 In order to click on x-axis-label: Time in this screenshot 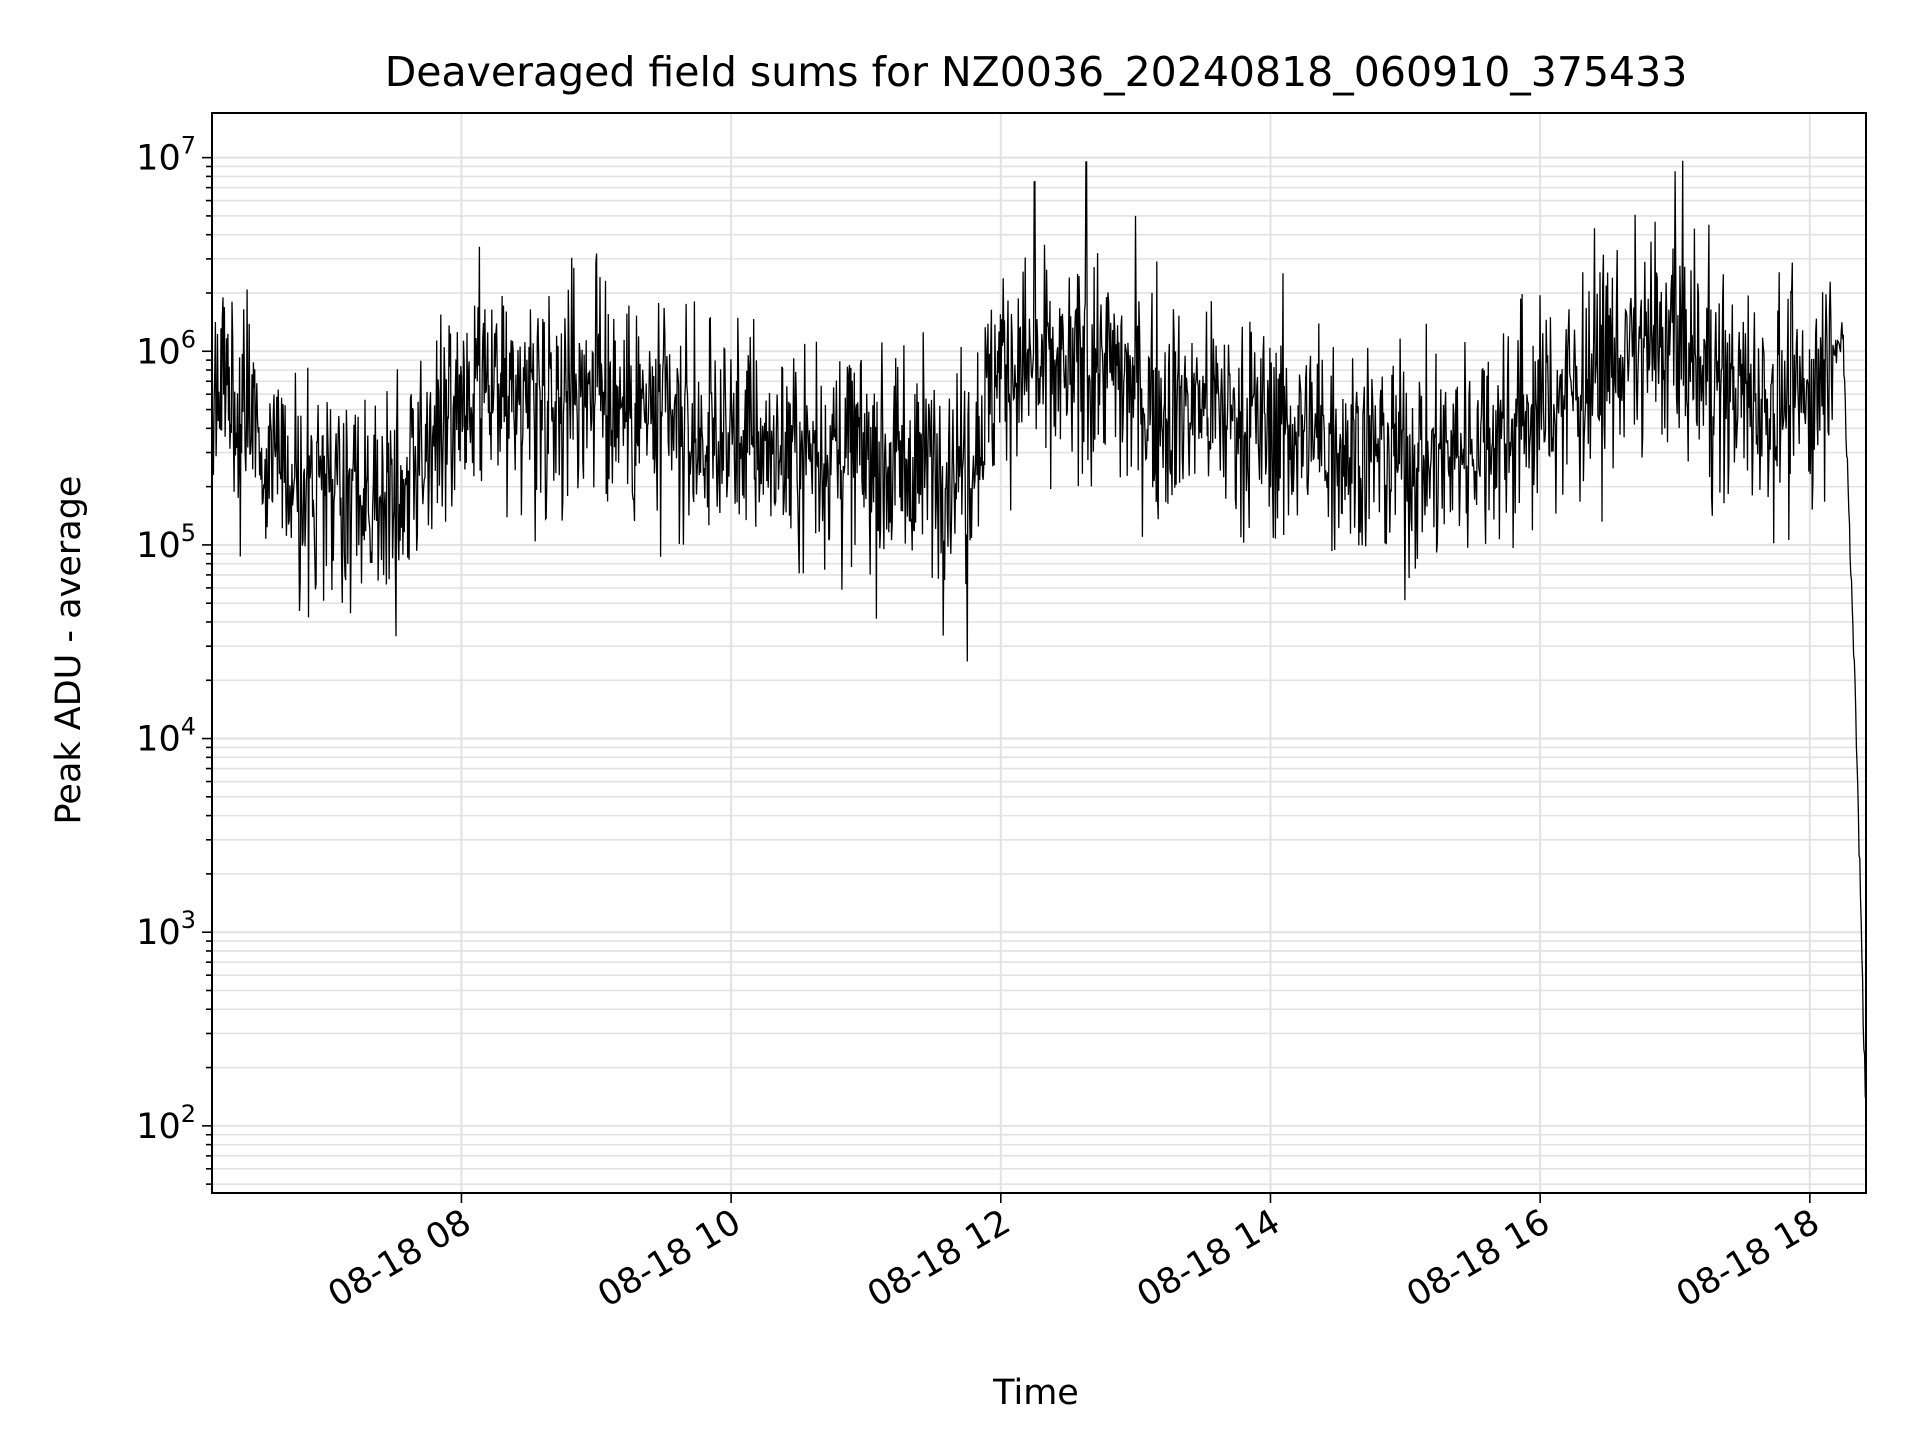, I will do `click(1035, 1393)`.